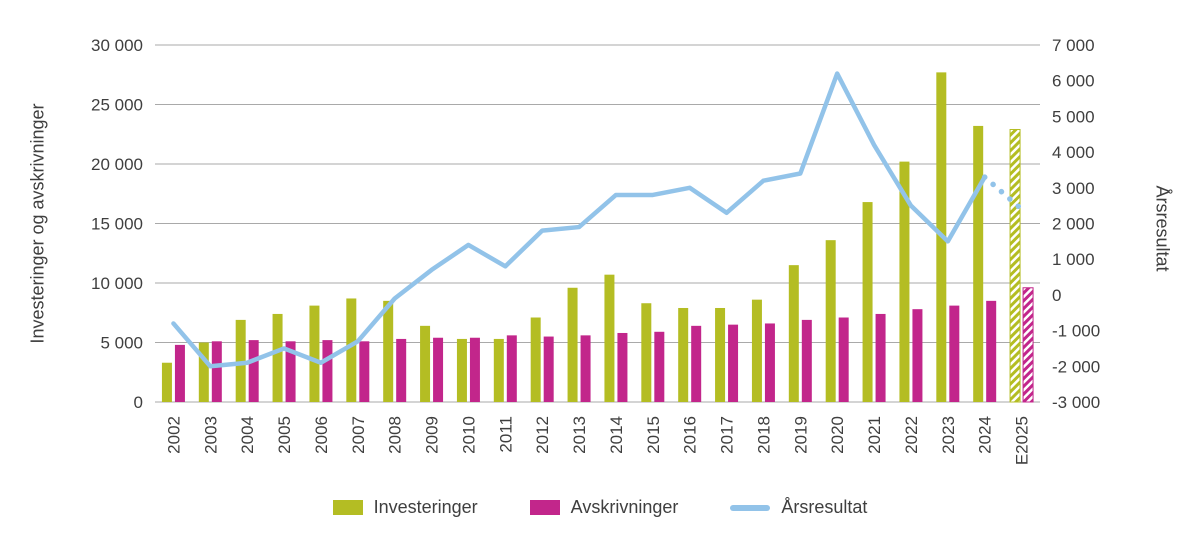 Image resolution: width=1200 pixels, height=560 pixels. I want to click on bar-avskrivninger-2003, so click(216, 371).